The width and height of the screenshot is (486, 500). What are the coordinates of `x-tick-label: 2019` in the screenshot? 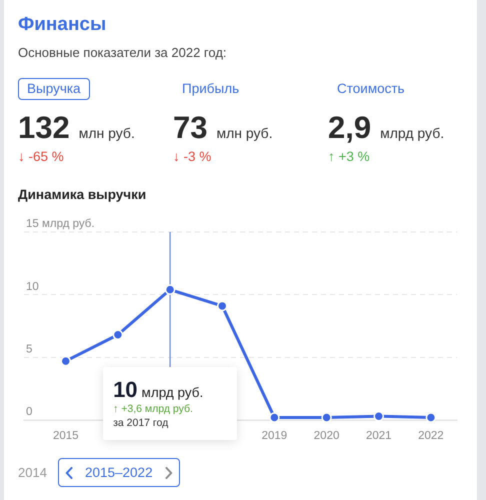 It's located at (275, 436).